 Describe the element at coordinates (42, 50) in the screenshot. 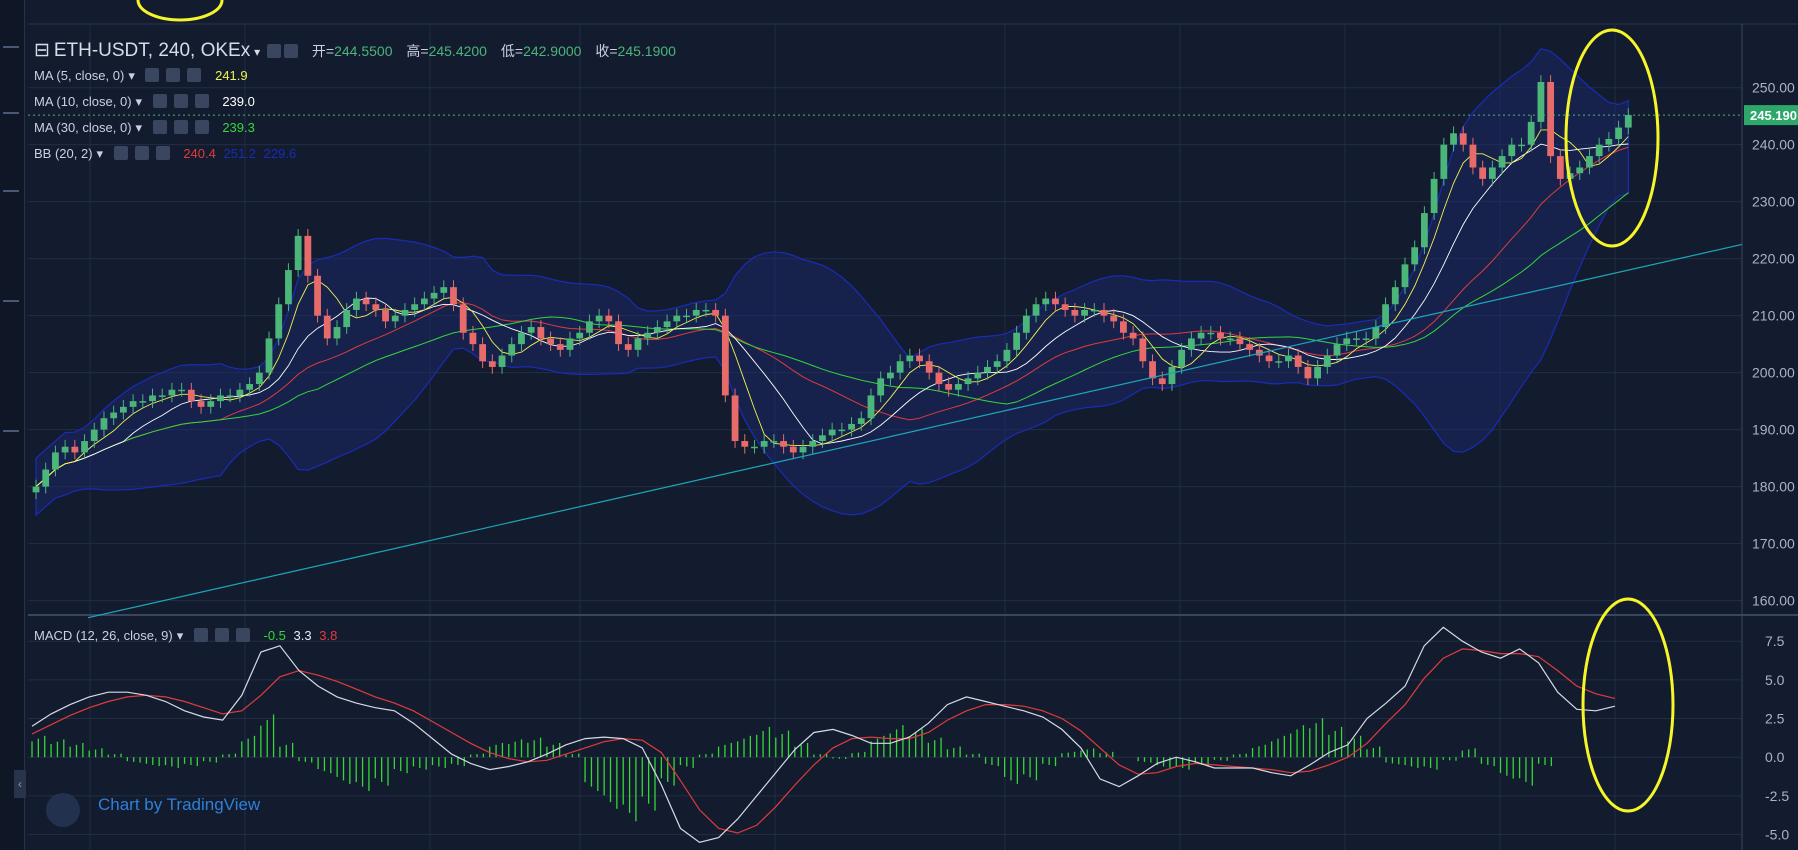

I see `collapse-legend-icon: ⊟` at that location.